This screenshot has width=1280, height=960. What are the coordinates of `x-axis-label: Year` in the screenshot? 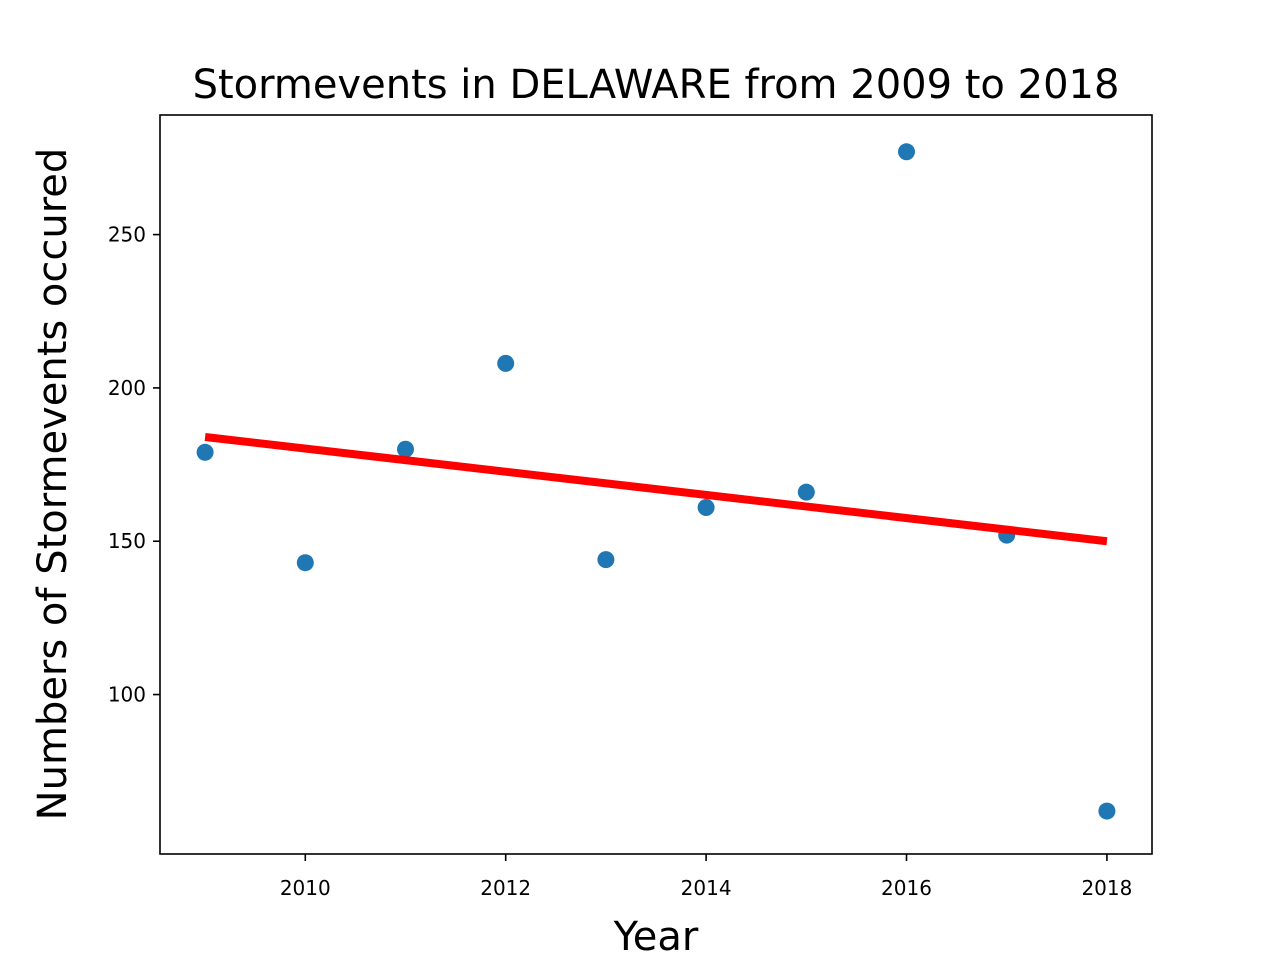 It's located at (656, 937).